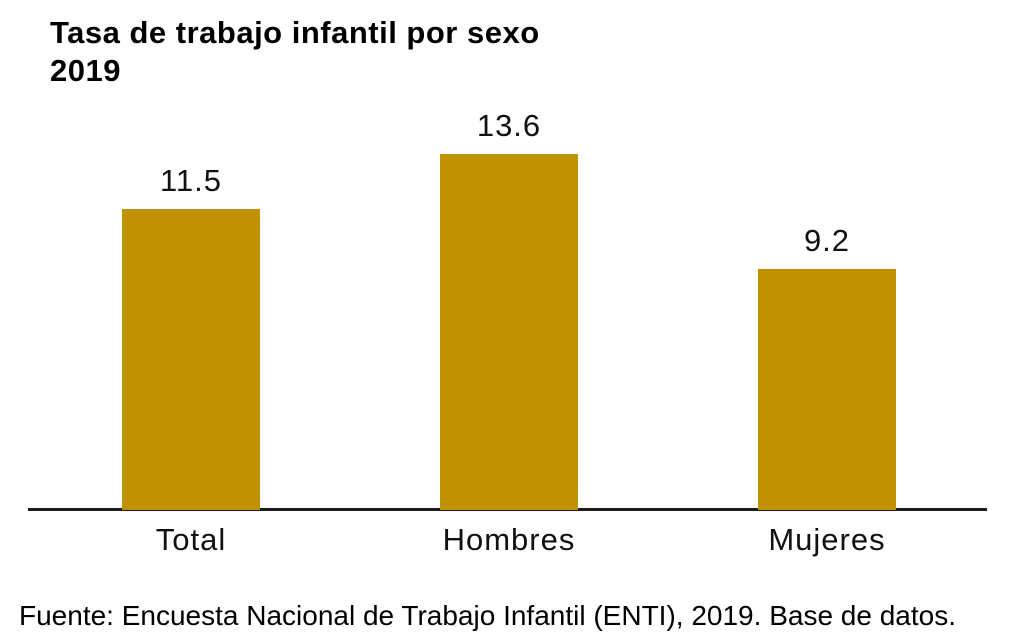 The image size is (1014, 638). I want to click on chart-title-line1: Tasa de trabajo infantil por sexo, so click(295, 32).